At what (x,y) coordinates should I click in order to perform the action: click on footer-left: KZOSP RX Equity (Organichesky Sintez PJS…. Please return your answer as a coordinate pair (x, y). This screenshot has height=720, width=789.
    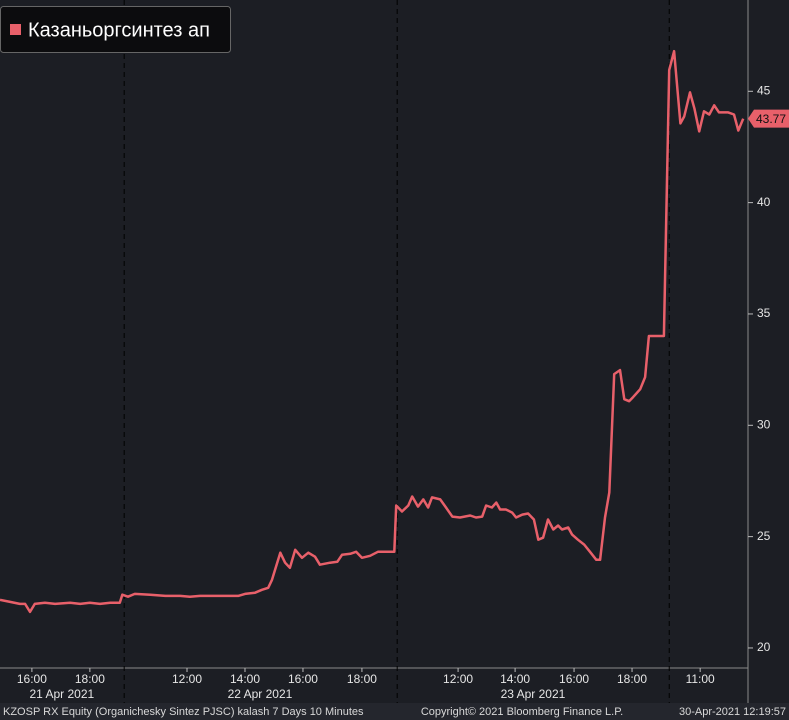
    Looking at the image, I should click on (183, 712).